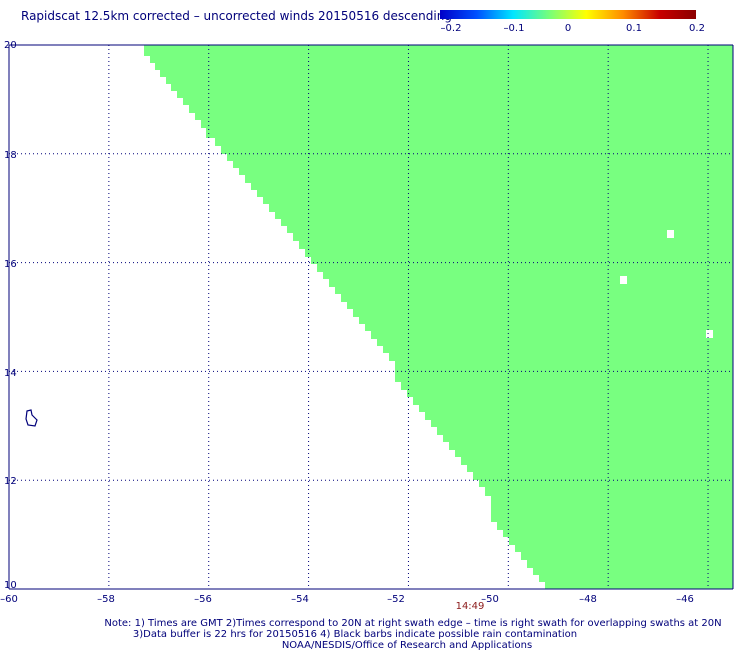  Describe the element at coordinates (588, 599) in the screenshot. I see `lon-tick-48: –48` at that location.